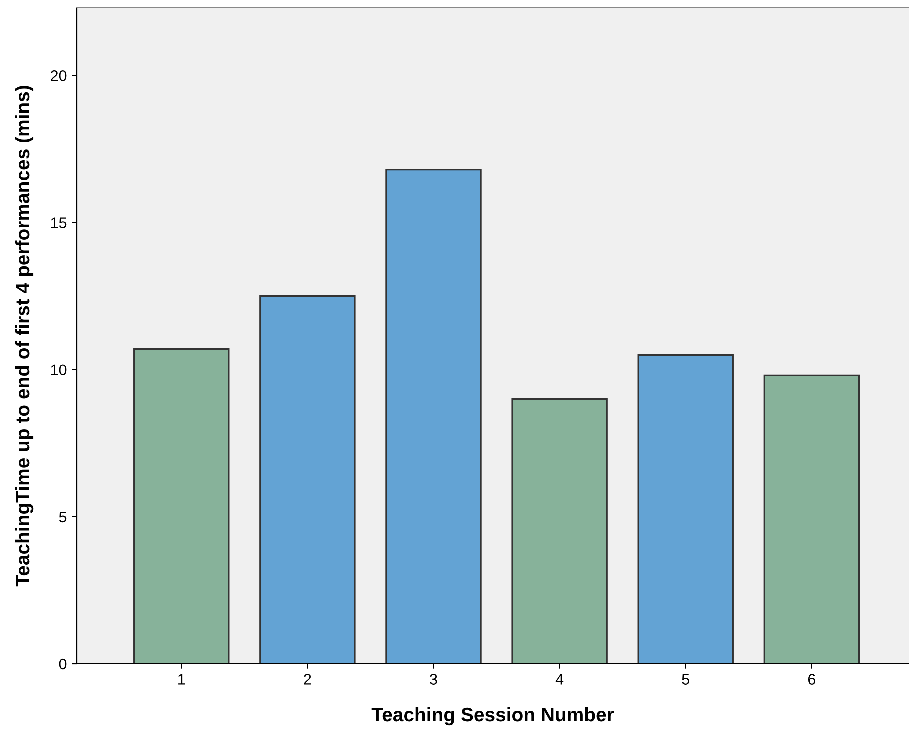  What do you see at coordinates (24, 336) in the screenshot?
I see `y-axis-title: TeachingTime up to end of first 4 performances (mins)` at bounding box center [24, 336].